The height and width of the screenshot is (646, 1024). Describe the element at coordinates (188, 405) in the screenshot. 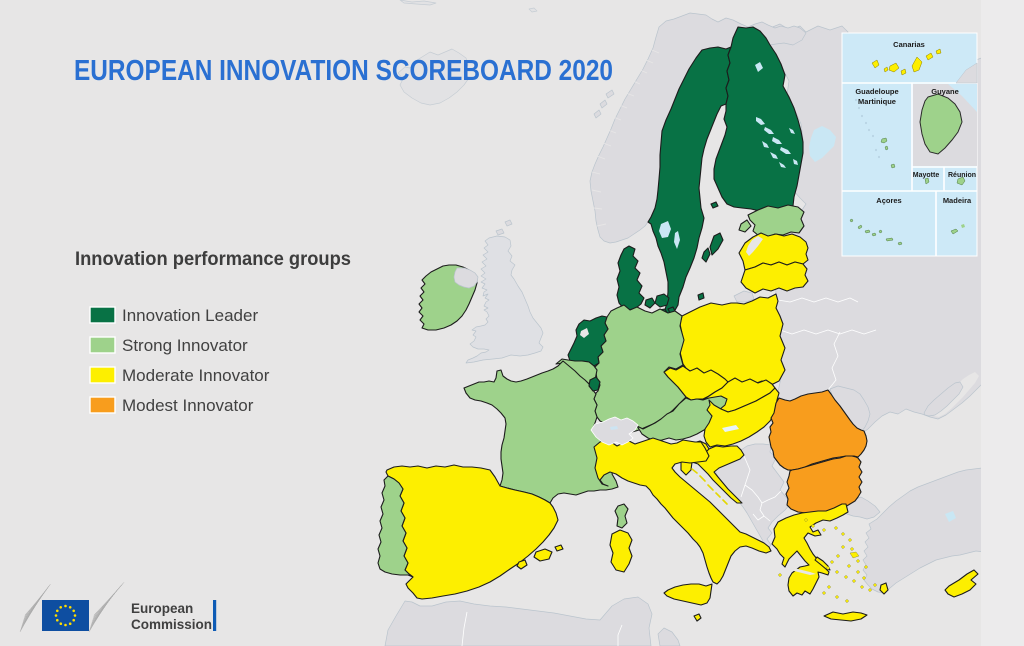

I see `svg-text: Modest Innovator` at that location.